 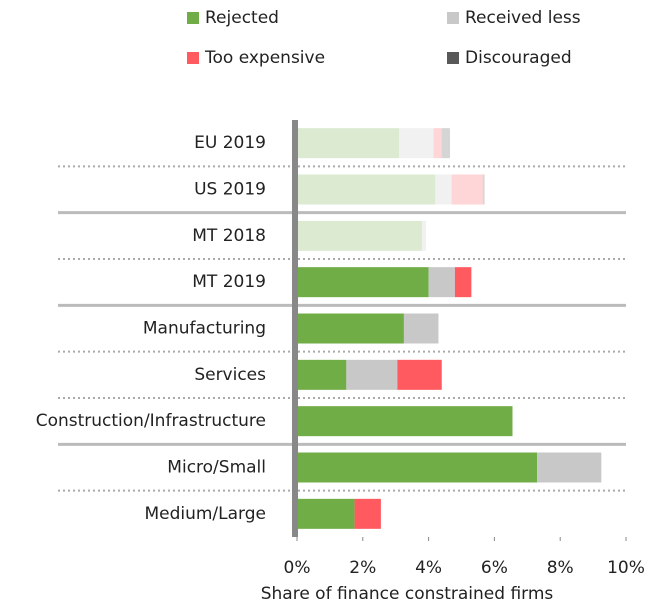 I want to click on y-tick-label: EU 2019, so click(x=230, y=143).